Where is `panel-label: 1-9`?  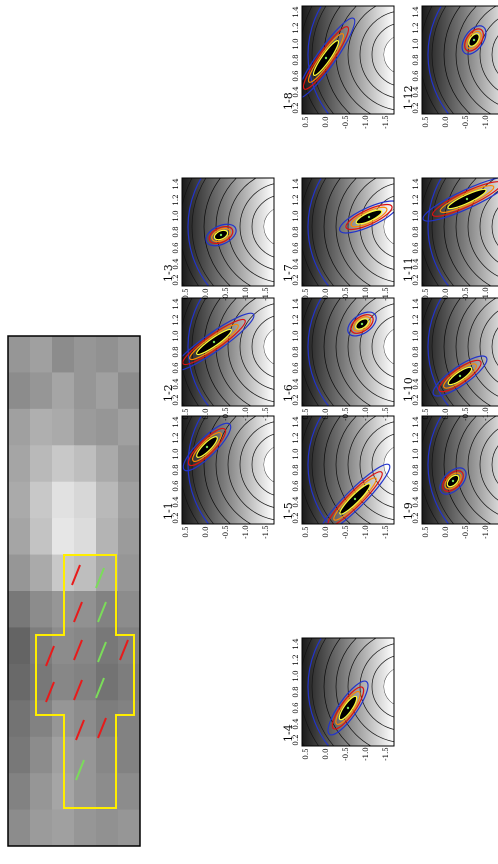 panel-label: 1-9 is located at coordinates (408, 511).